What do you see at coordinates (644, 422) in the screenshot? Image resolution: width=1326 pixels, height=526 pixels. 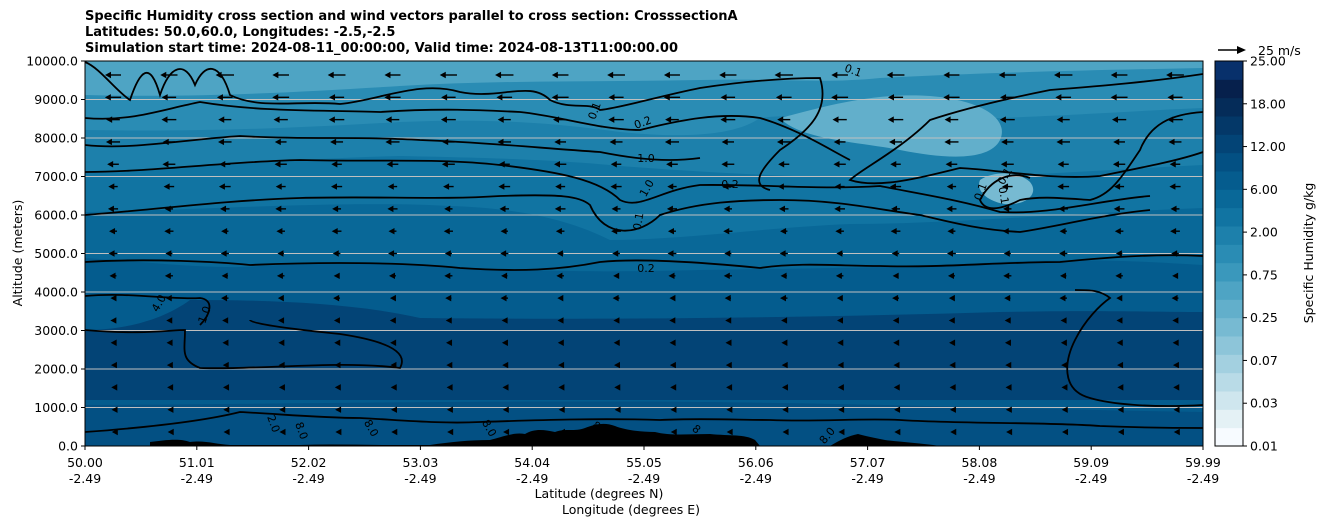 I see `contour-line-8p0` at bounding box center [644, 422].